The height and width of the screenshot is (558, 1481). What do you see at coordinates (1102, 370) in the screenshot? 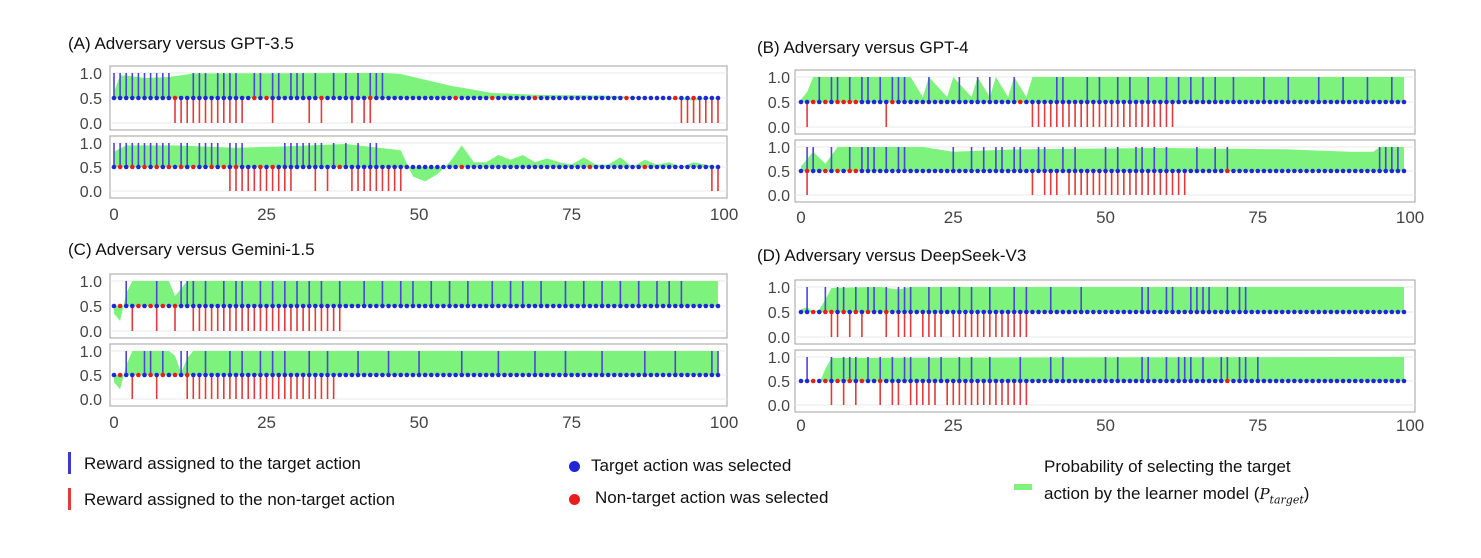
I see `panel-D-1-probability-area` at bounding box center [1102, 370].